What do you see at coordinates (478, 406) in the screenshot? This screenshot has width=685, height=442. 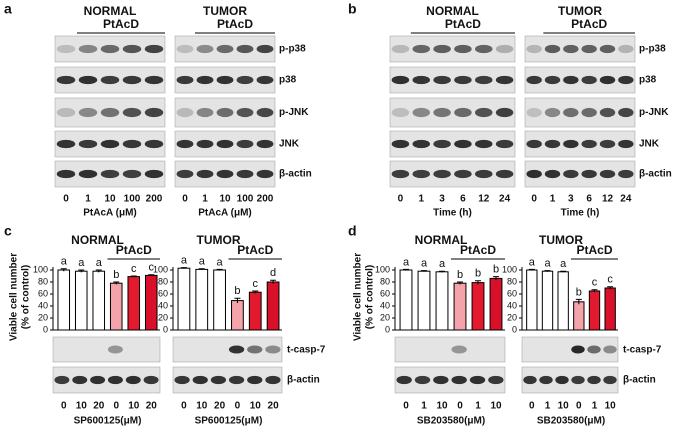 I see `x-tick-label: 1` at bounding box center [478, 406].